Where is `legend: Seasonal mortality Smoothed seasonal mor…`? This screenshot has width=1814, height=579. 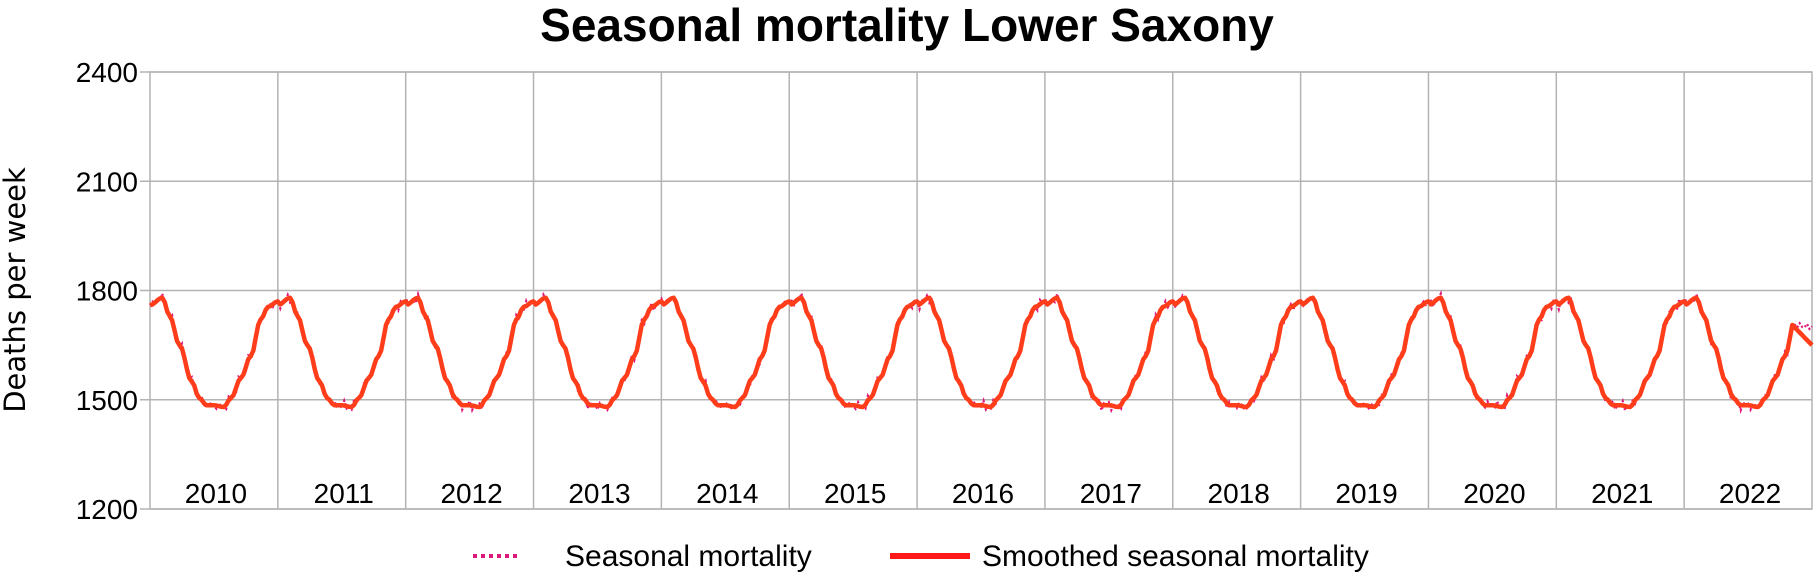
legend: Seasonal mortality Smoothed seasonal mor… is located at coordinates (921, 556).